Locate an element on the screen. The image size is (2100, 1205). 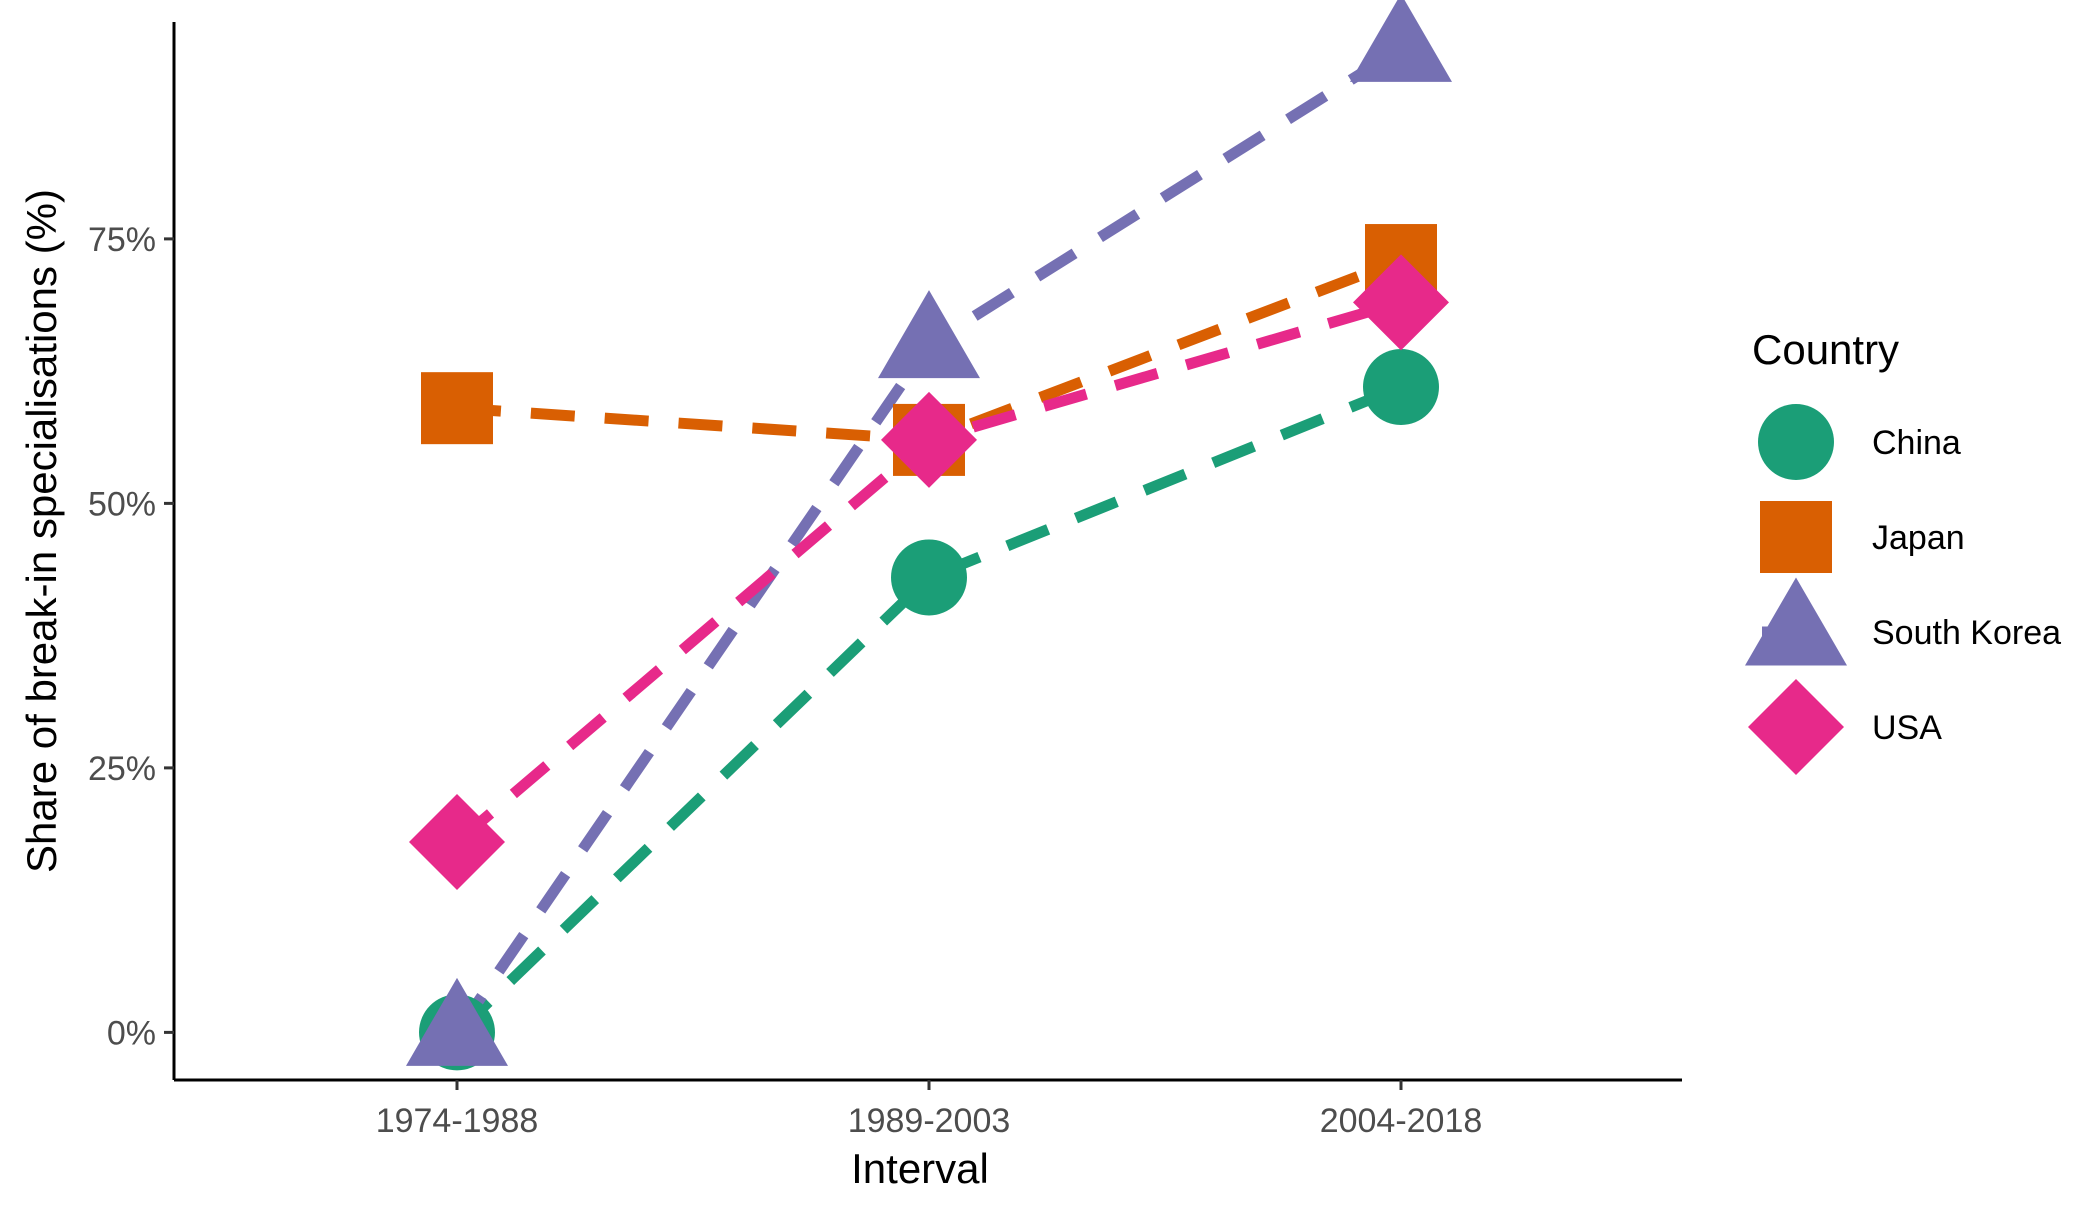
legend-label: Japan is located at coordinates (1918, 538).